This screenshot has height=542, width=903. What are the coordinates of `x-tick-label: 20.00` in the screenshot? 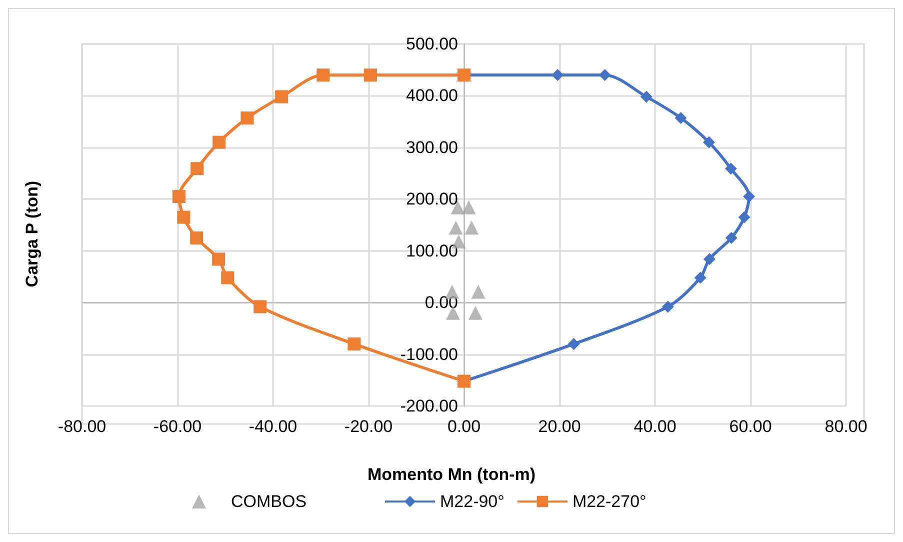 It's located at (559, 426).